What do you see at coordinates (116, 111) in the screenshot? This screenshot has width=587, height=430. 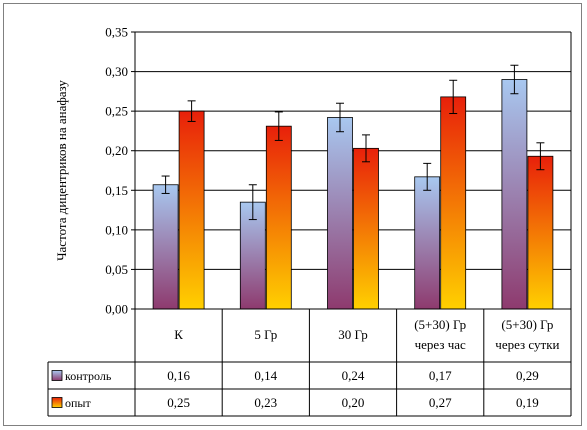 I see `y-tick-label: 0,25` at bounding box center [116, 111].